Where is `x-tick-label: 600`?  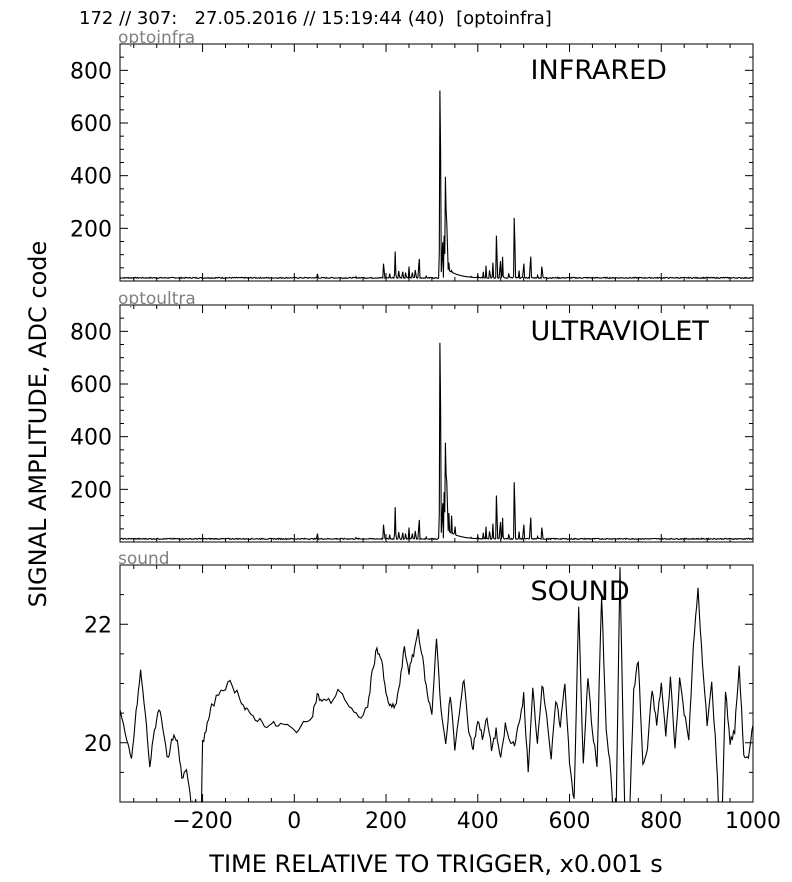 x-tick-label: 600 is located at coordinates (570, 821).